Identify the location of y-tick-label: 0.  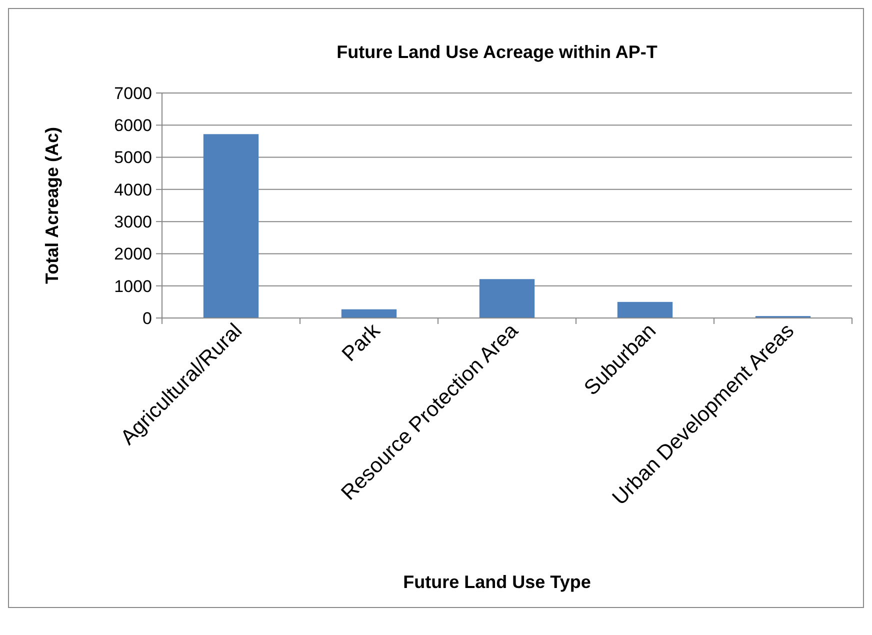
(147, 318).